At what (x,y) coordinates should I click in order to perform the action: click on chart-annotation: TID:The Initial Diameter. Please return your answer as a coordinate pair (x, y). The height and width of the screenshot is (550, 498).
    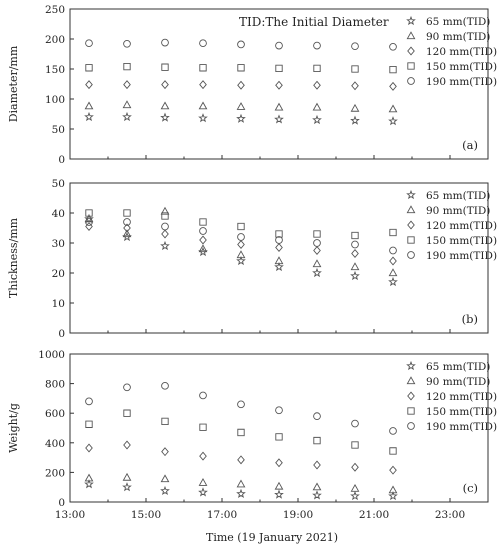
    Looking at the image, I should click on (314, 22).